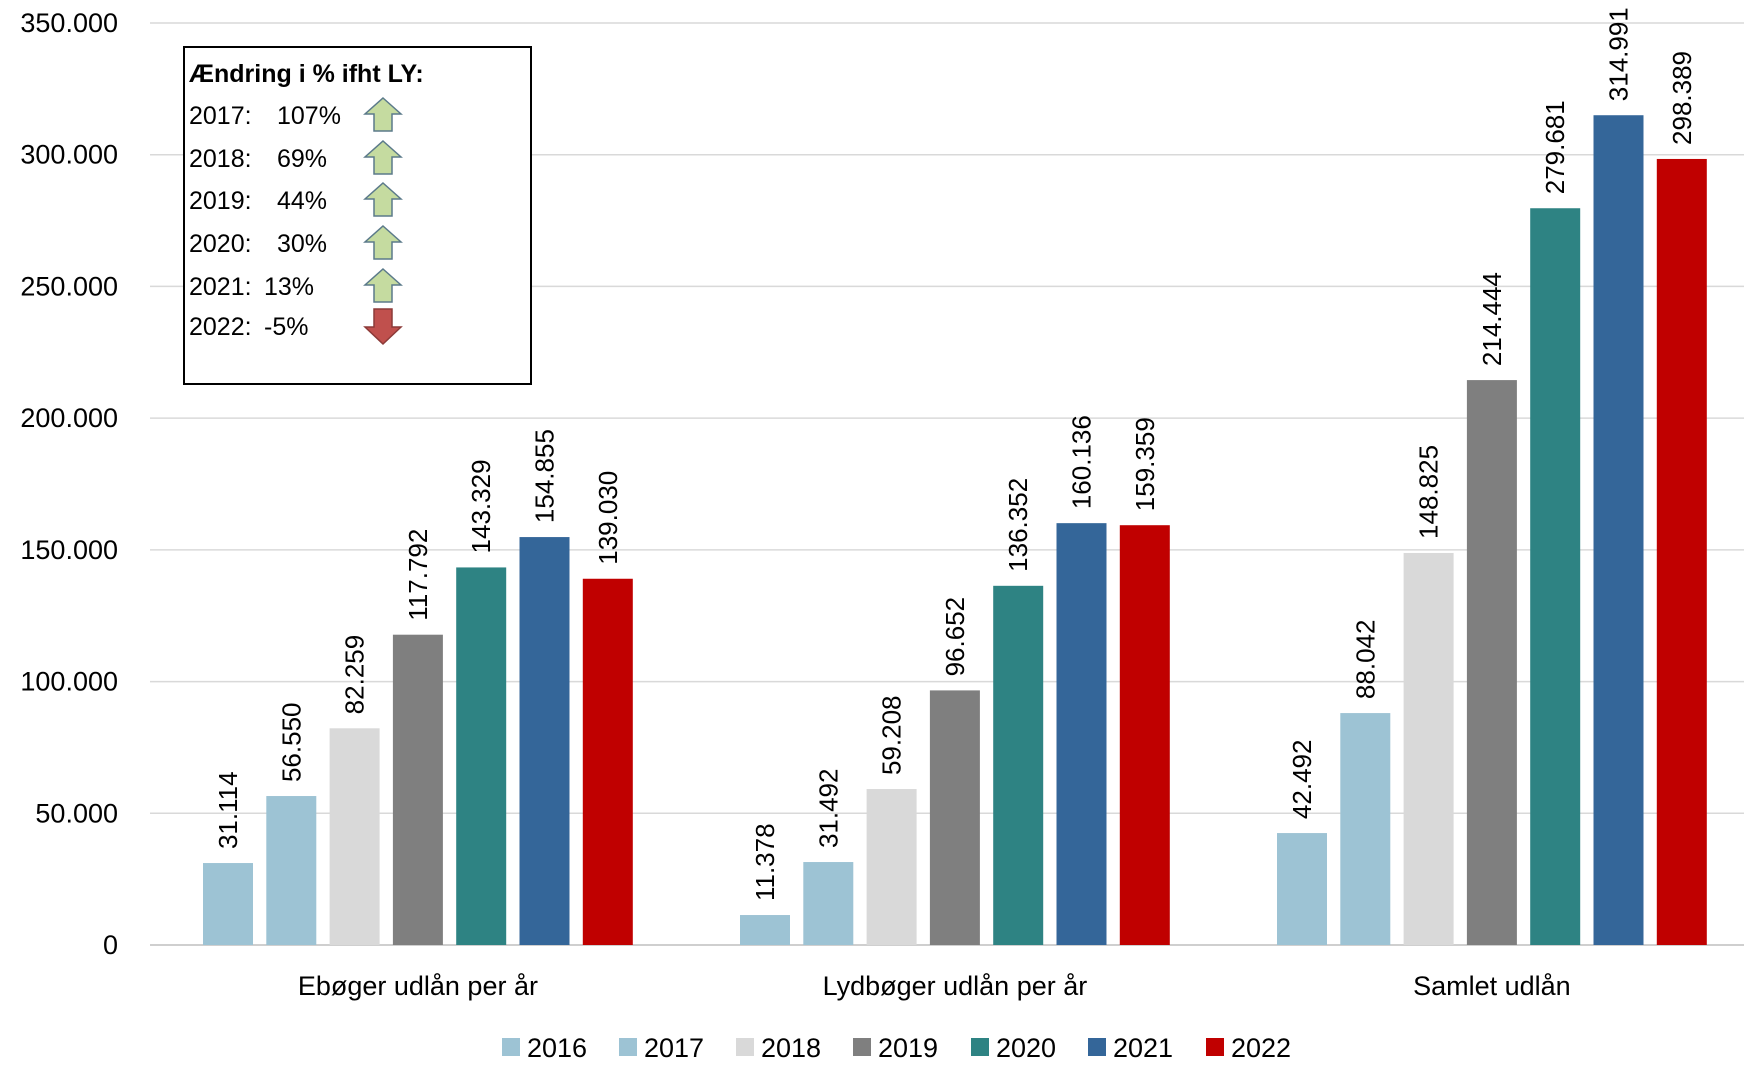  Describe the element at coordinates (418, 575) in the screenshot. I see `data-label: 117.792` at that location.